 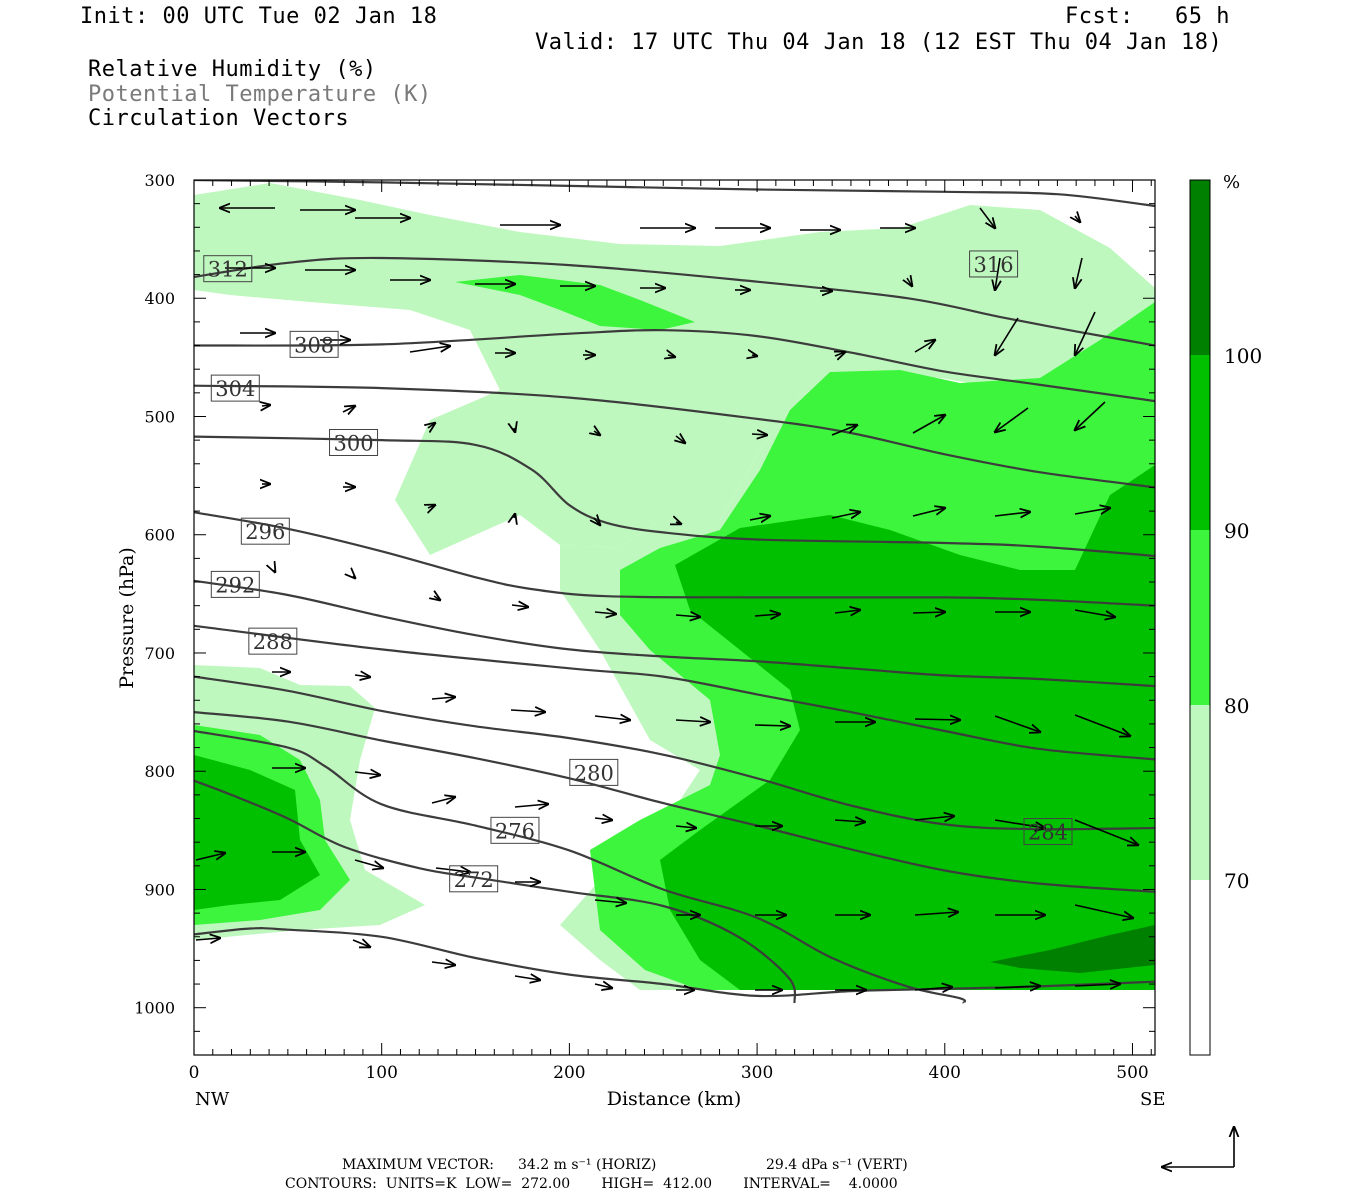 I want to click on svg-text: 280, so click(x=594, y=773).